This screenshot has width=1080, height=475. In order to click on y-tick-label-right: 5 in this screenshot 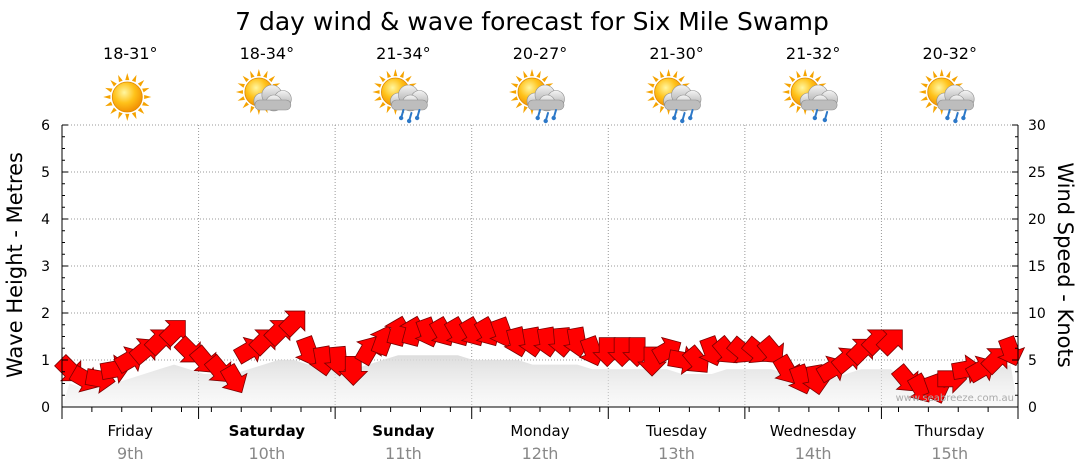, I will do `click(1032, 361)`.